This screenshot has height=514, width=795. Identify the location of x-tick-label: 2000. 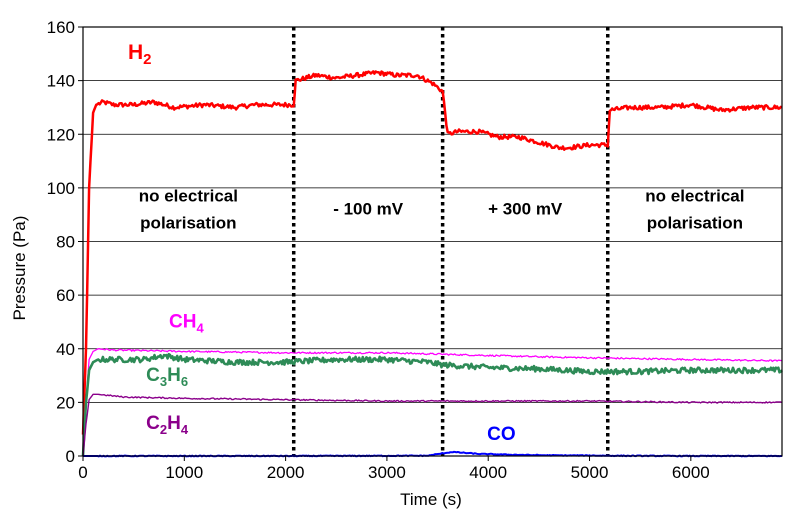
(286, 472).